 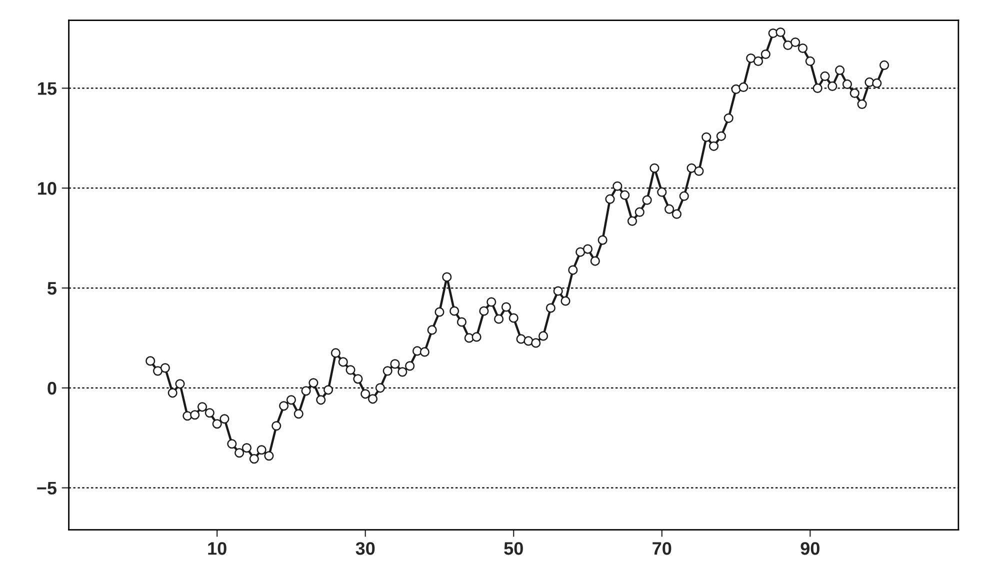 I want to click on y-tick-label: −5, so click(x=46, y=488).